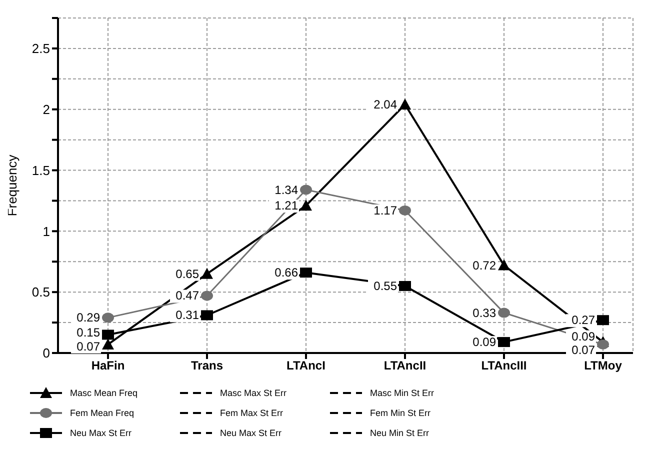 The height and width of the screenshot is (451, 649). Describe the element at coordinates (286, 205) in the screenshot. I see `data-label: 1.21` at that location.